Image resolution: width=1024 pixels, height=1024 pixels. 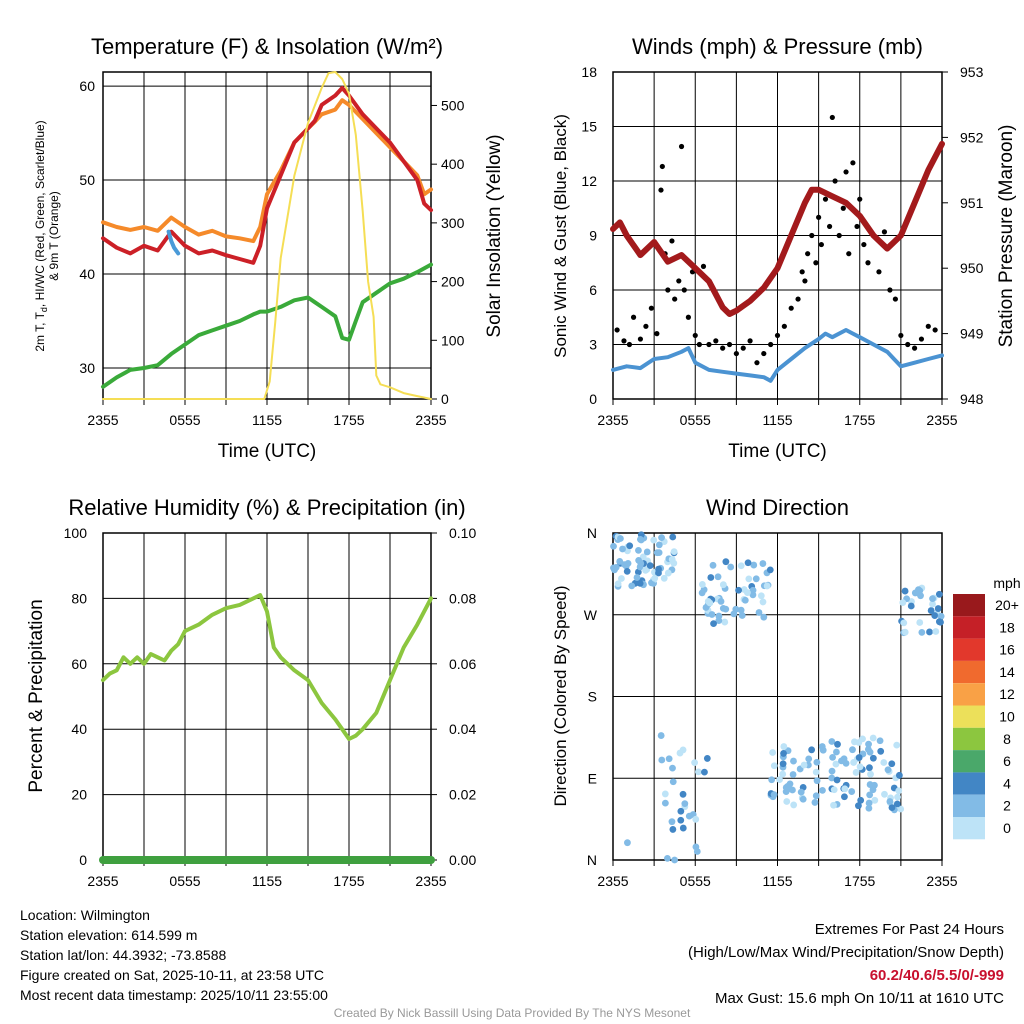 I want to click on y2-tick-label: 949, so click(x=972, y=334).